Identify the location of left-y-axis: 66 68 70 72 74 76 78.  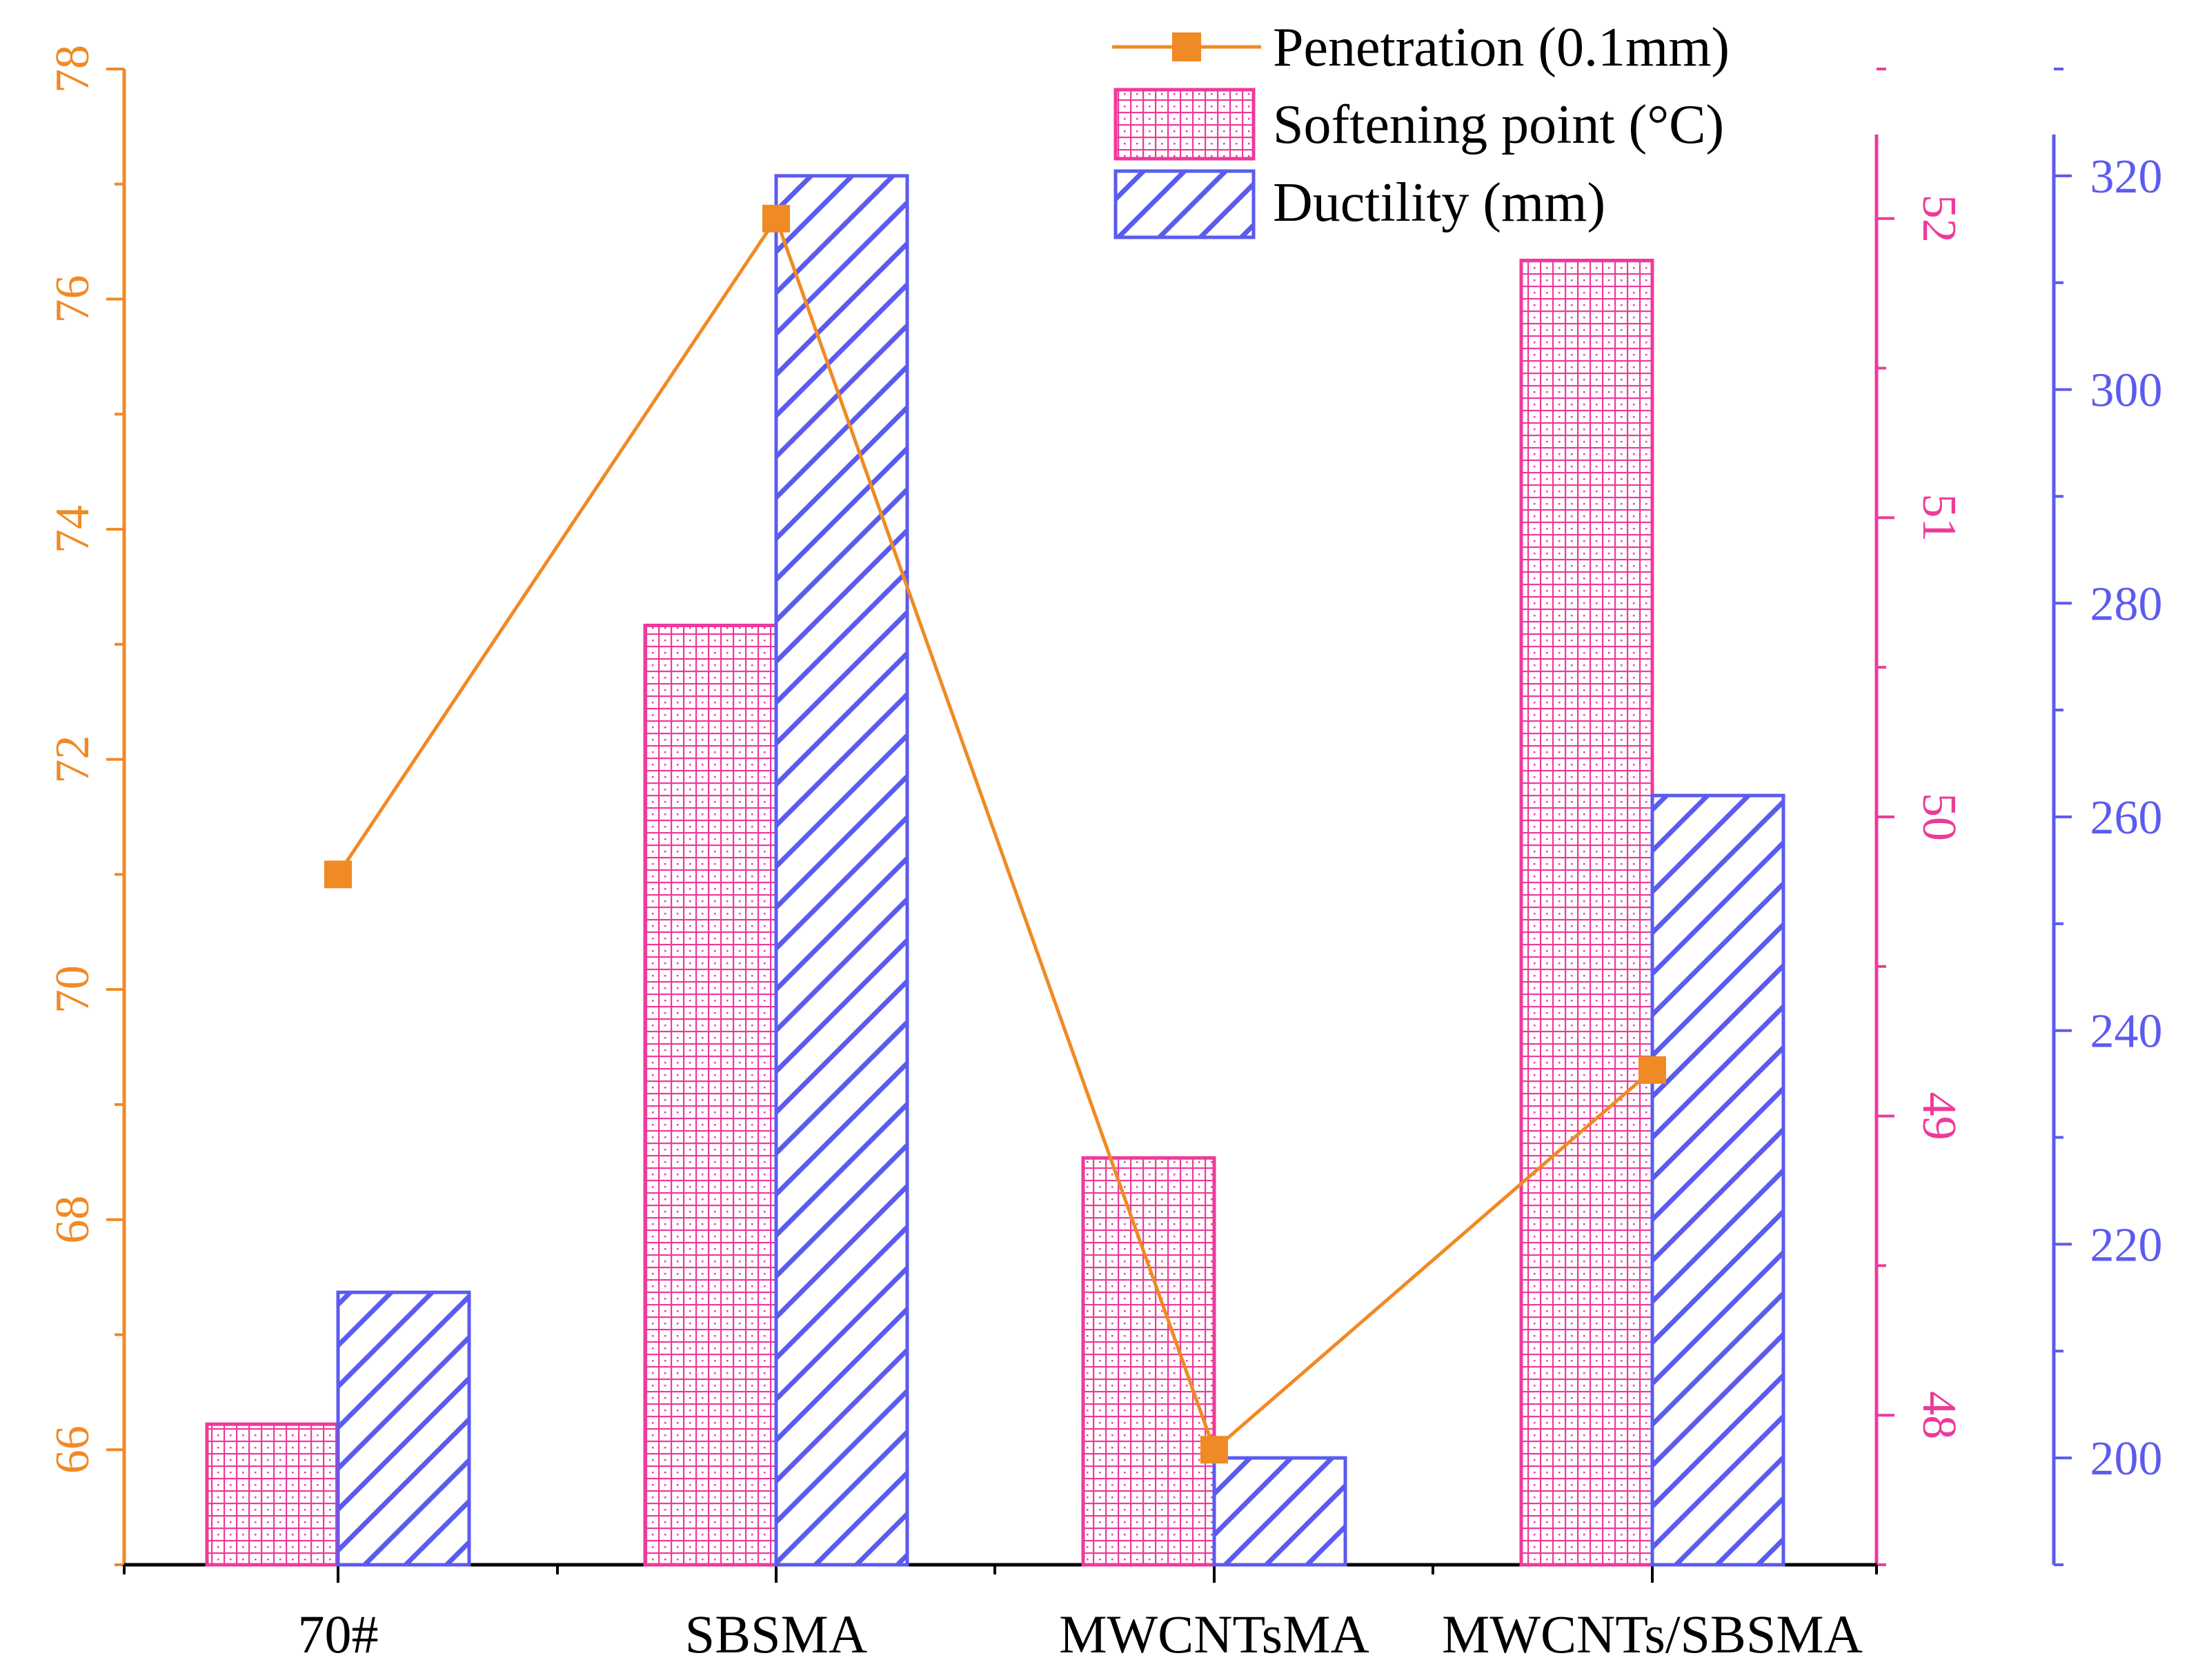
(86, 806).